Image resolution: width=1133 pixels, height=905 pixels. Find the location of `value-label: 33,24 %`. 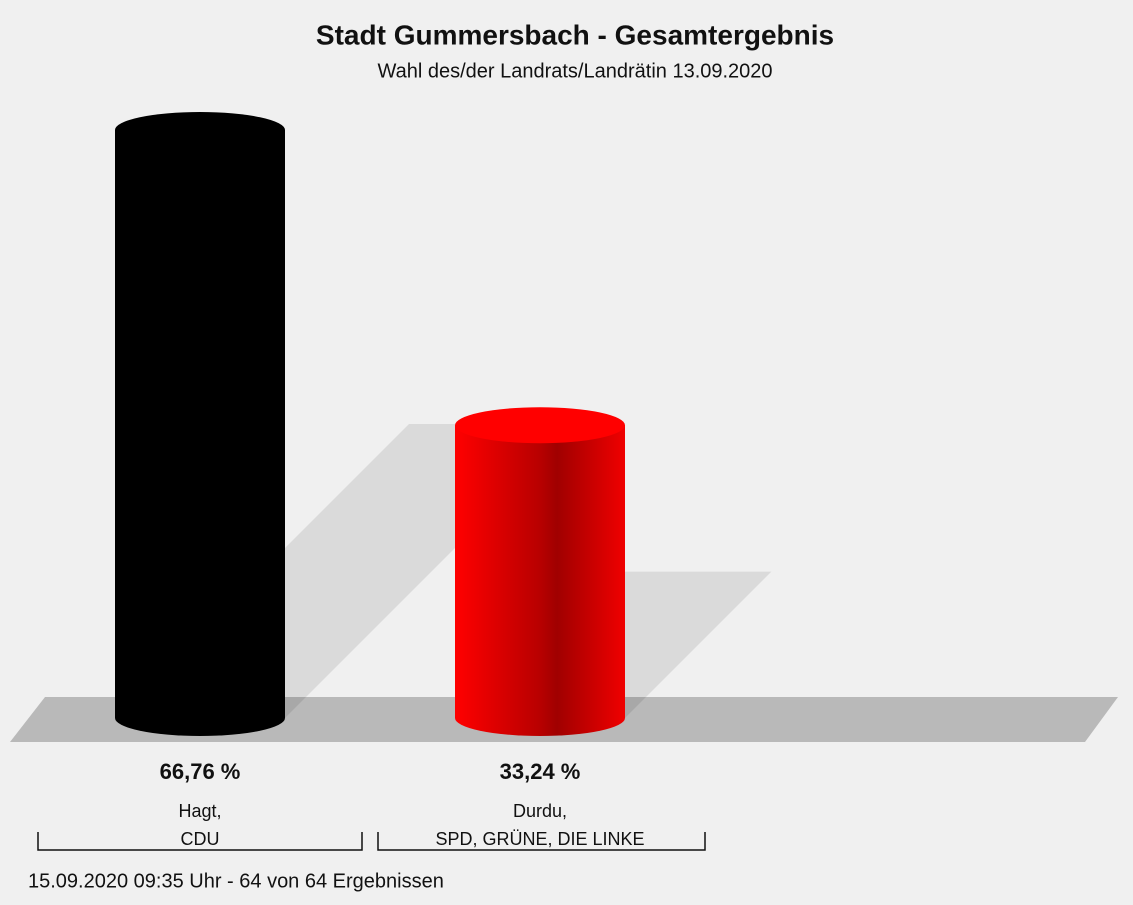

value-label: 33,24 % is located at coordinates (540, 771).